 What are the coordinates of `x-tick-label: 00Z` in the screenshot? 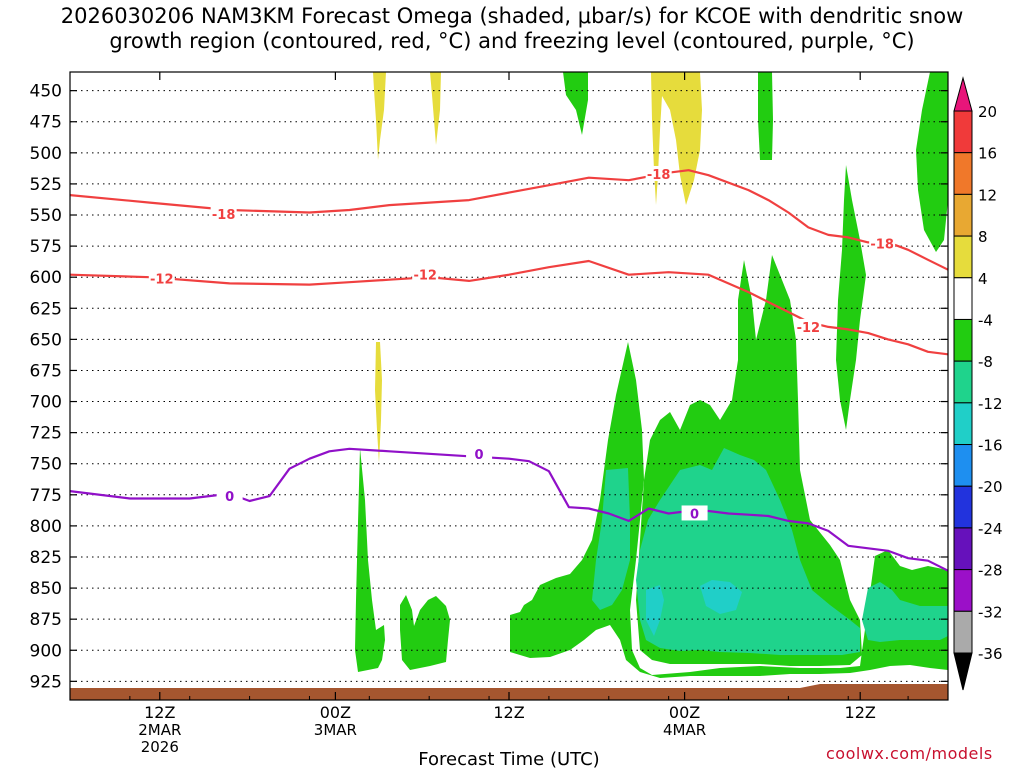 It's located at (335, 712).